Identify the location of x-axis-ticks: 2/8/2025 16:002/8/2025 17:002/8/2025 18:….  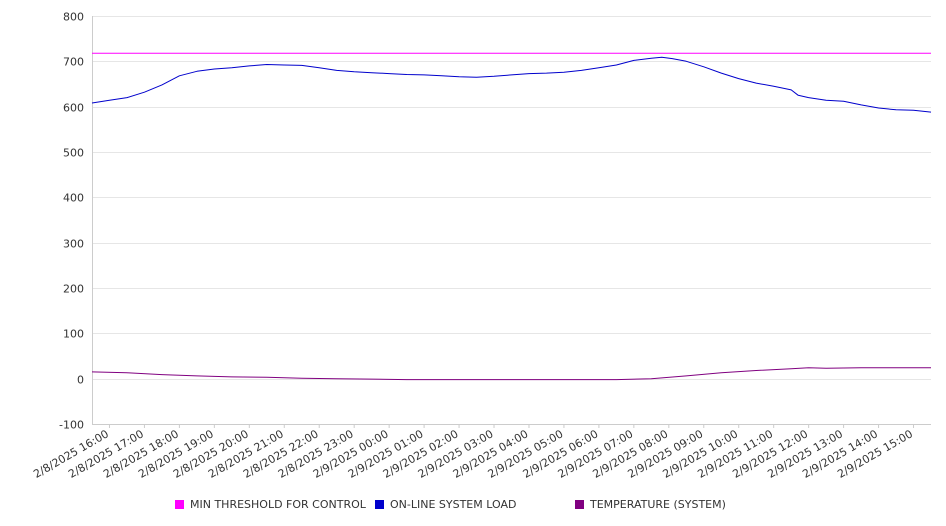
(473, 452).